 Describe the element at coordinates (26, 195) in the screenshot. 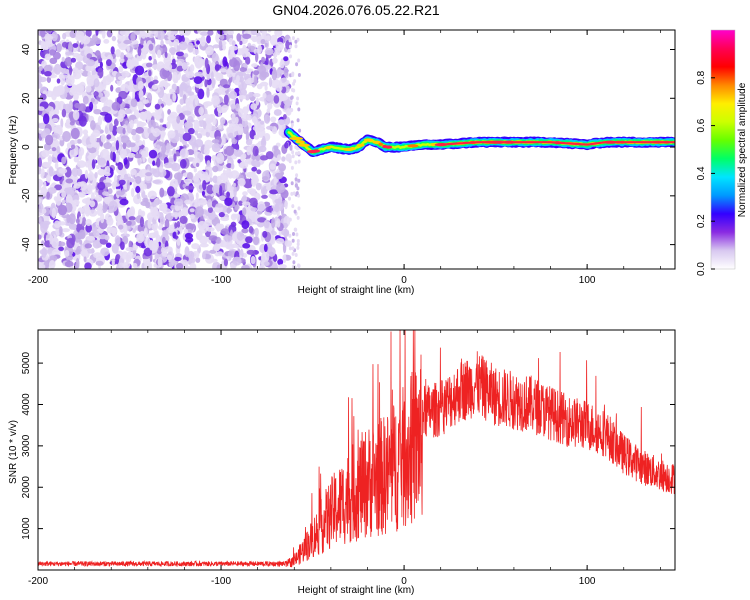

I see `spectrogram-y-tick-label: -20` at that location.